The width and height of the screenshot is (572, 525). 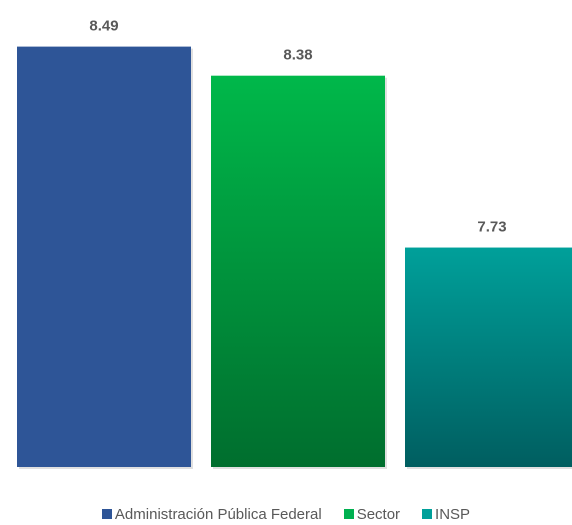 What do you see at coordinates (348, 514) in the screenshot?
I see `legend-swatch-sector` at bounding box center [348, 514].